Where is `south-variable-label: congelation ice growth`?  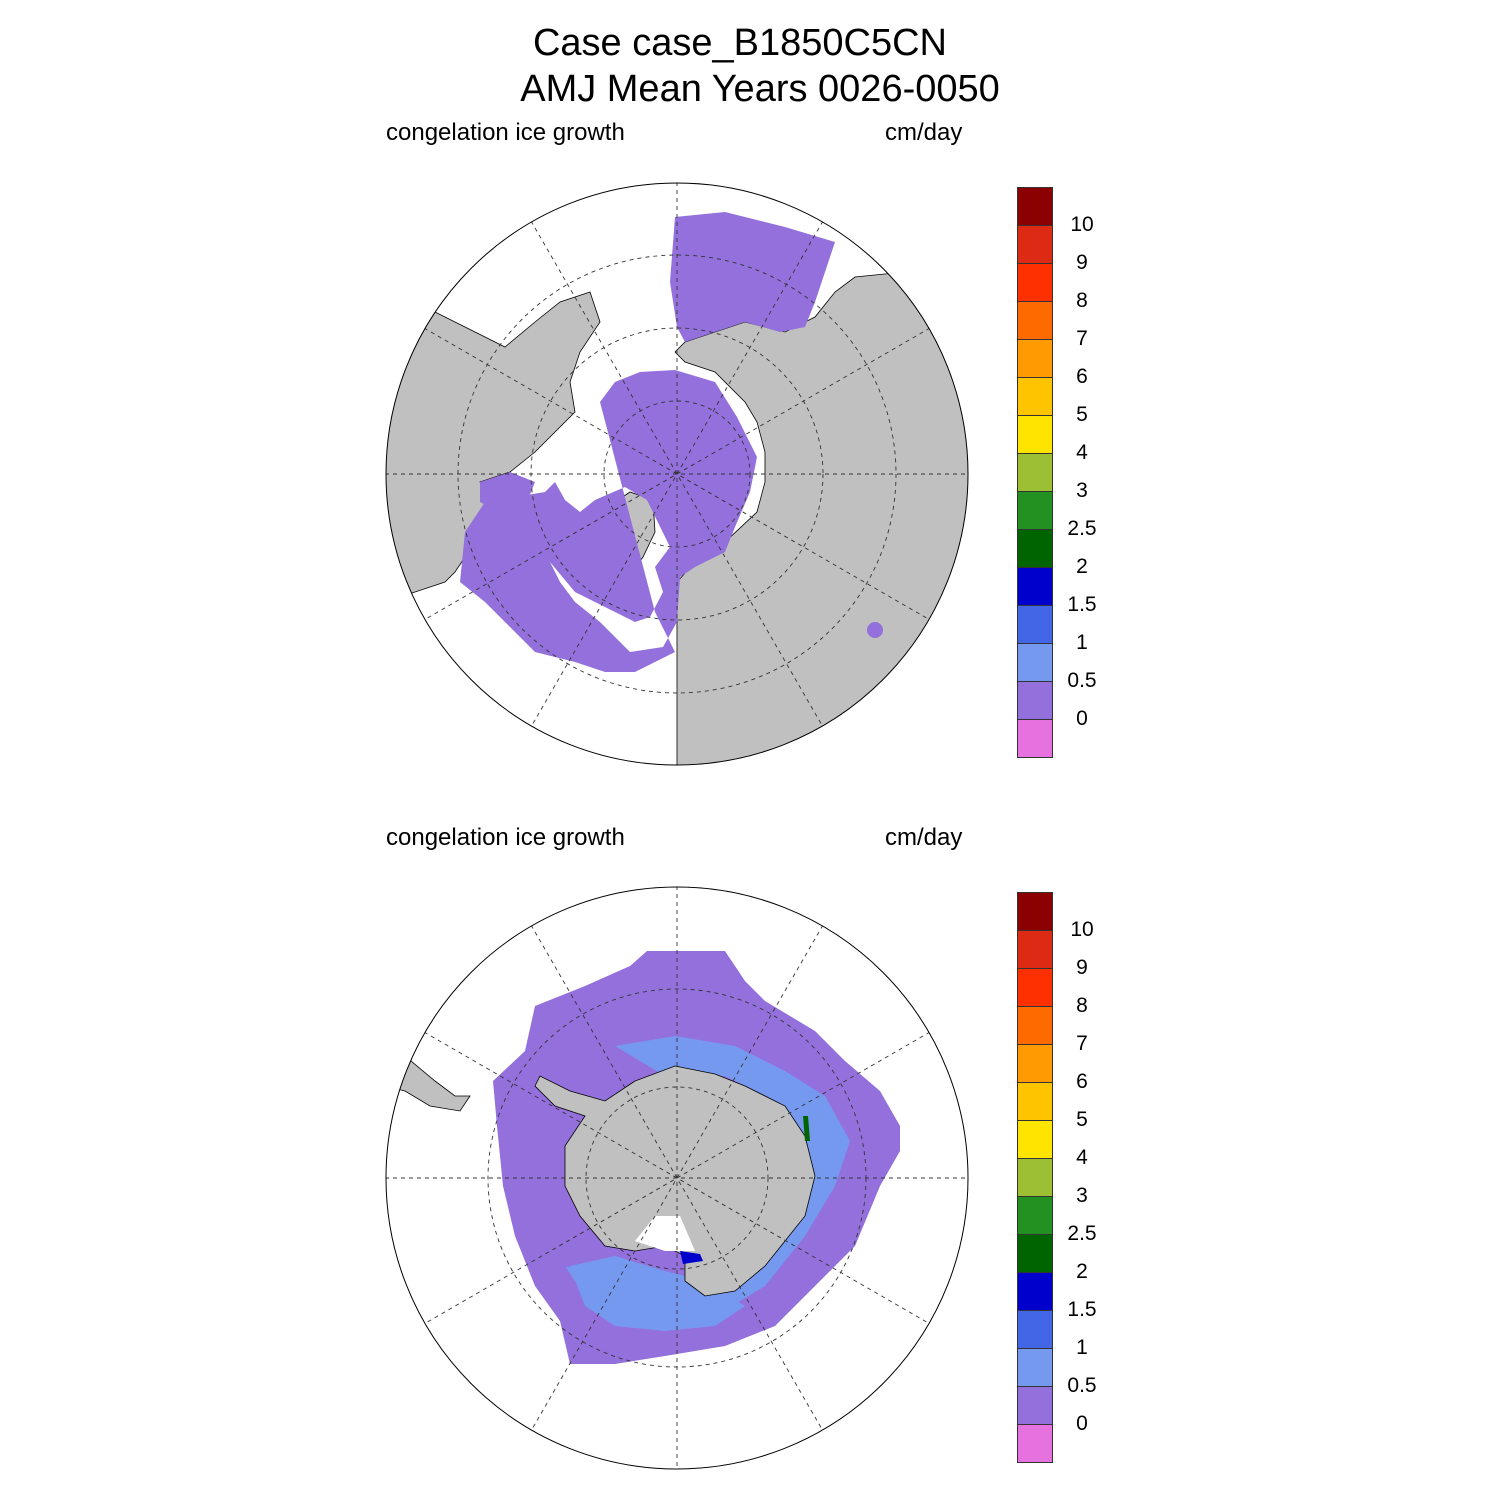
south-variable-label: congelation ice growth is located at coordinates (505, 837).